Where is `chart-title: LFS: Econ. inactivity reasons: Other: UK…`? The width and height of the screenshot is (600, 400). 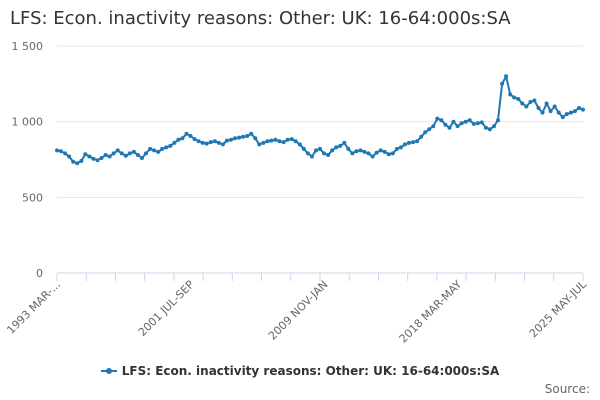 chart-title: LFS: Econ. inactivity reasons: Other: UK… is located at coordinates (260, 18).